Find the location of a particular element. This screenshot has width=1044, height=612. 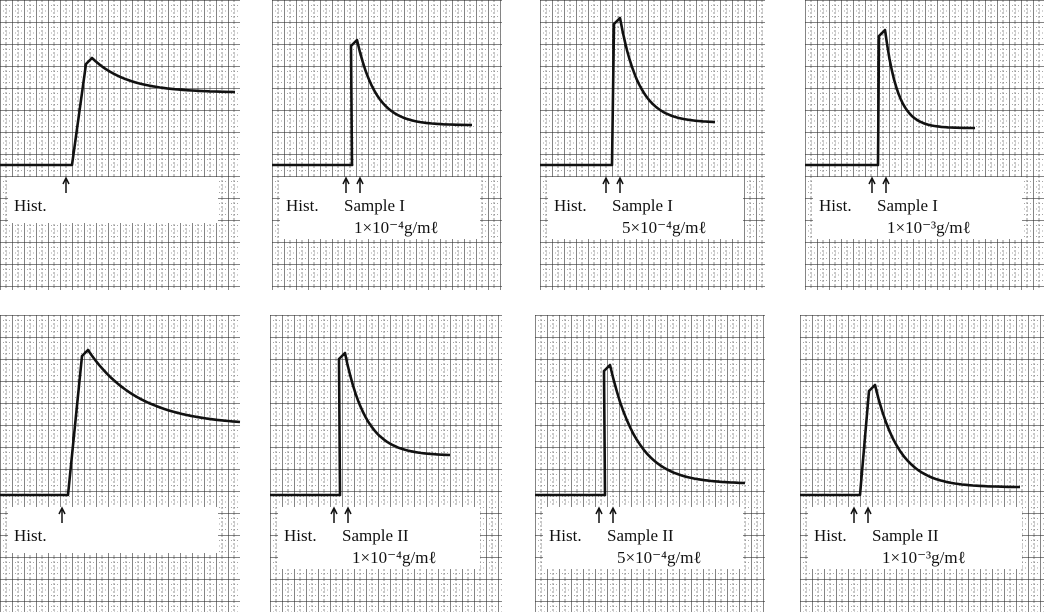

panel: Hist. Sample II 1×10⁻³g/mℓ is located at coordinates (922, 463).